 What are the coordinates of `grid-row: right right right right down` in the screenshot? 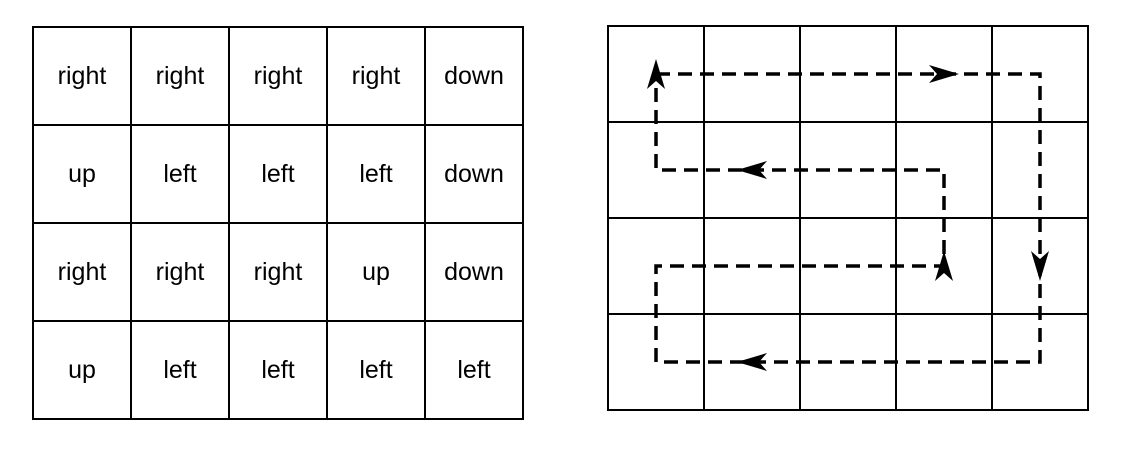 It's located at (278, 76).